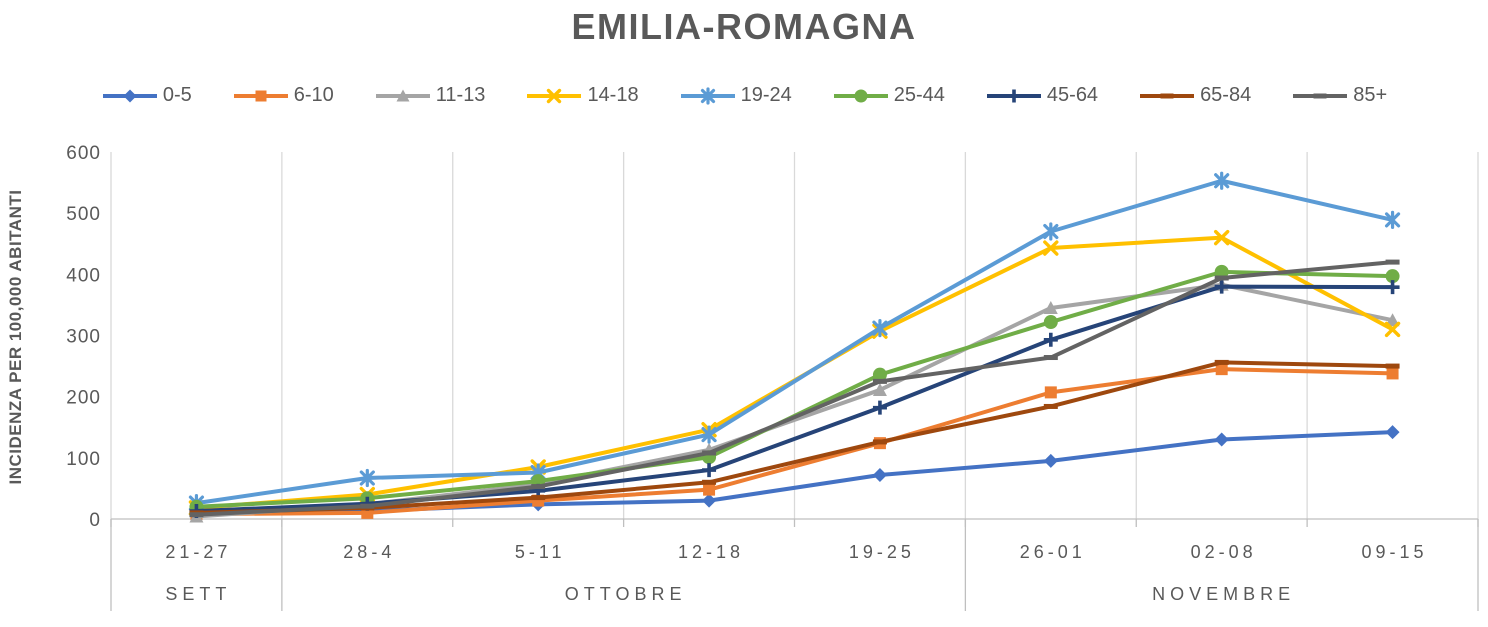 The height and width of the screenshot is (627, 1488). I want to click on y-axis-title: INCIDENZA PER 100,000 ABITANTI, so click(15, 337).